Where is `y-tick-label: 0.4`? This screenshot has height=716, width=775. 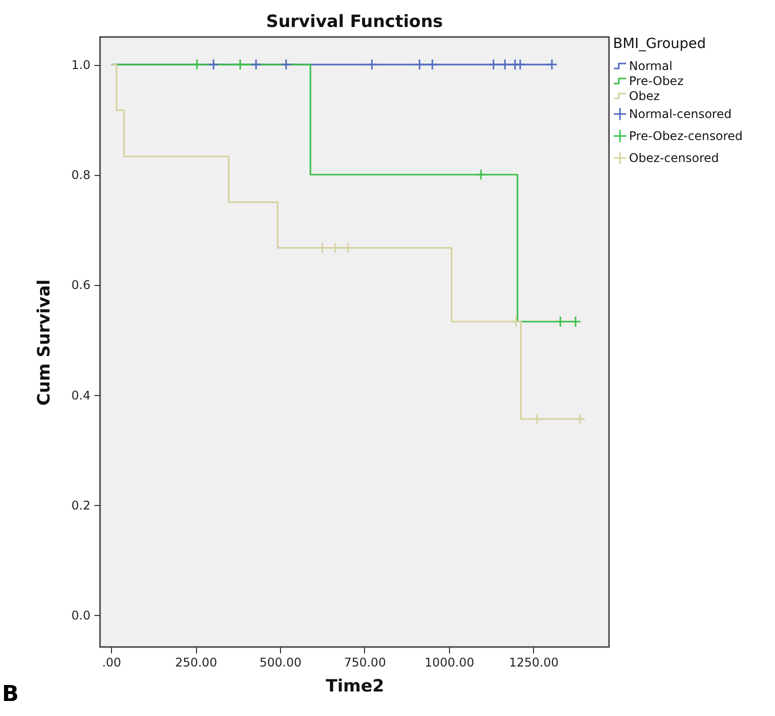
y-tick-label: 0.4 is located at coordinates (80, 395).